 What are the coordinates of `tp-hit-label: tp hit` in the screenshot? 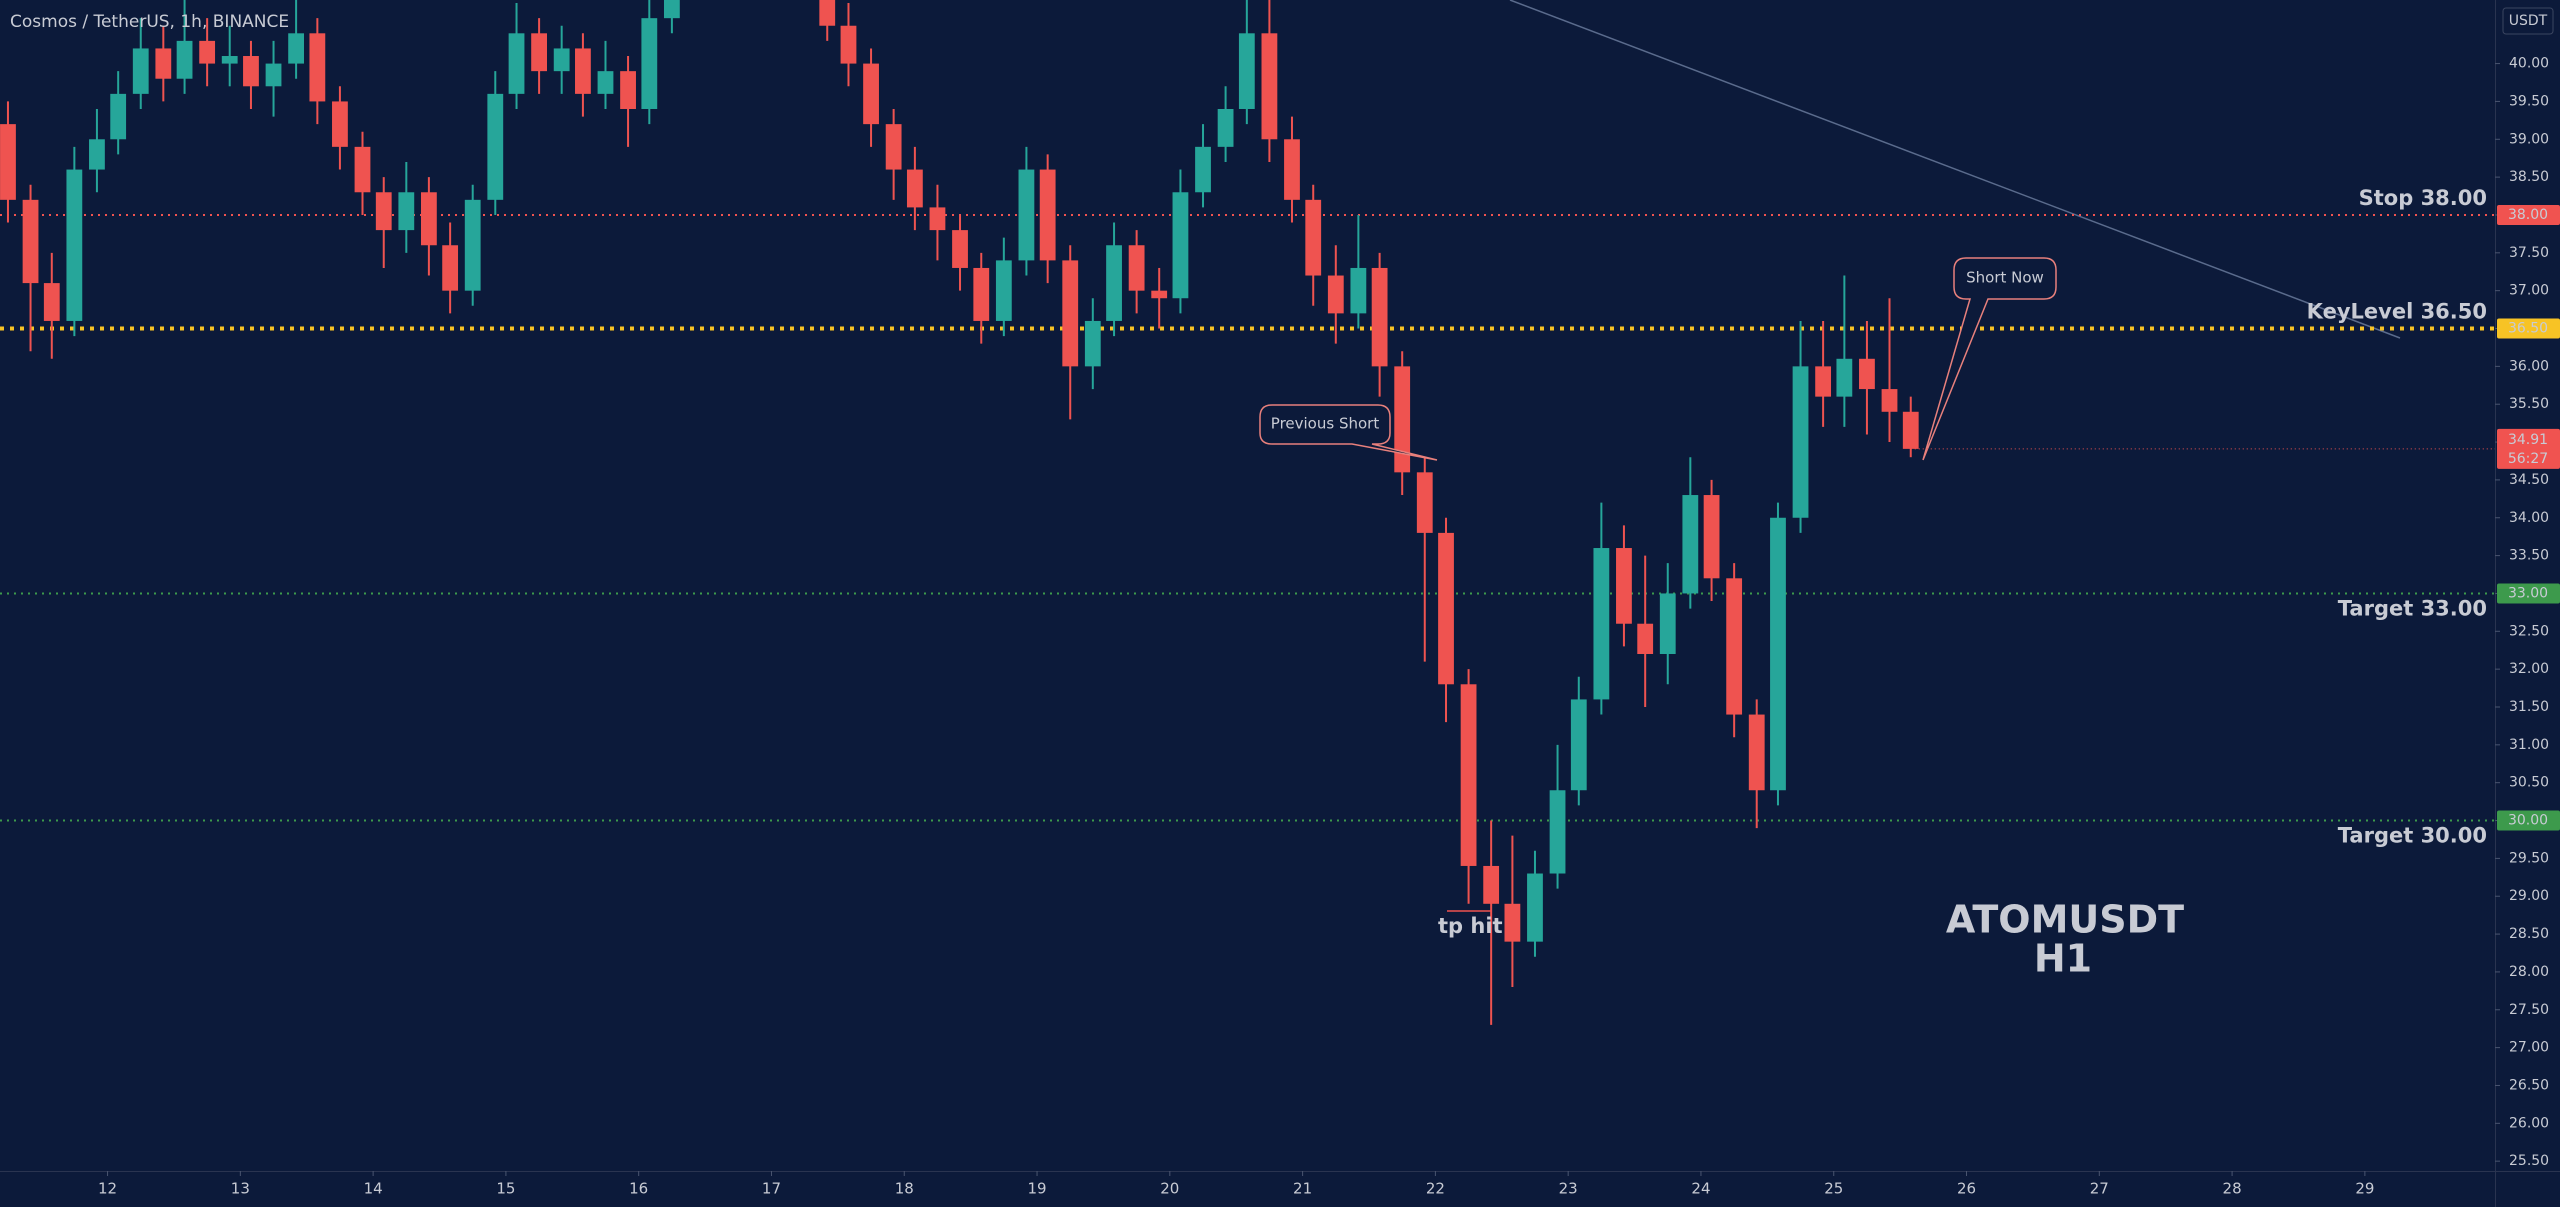 It's located at (1470, 926).